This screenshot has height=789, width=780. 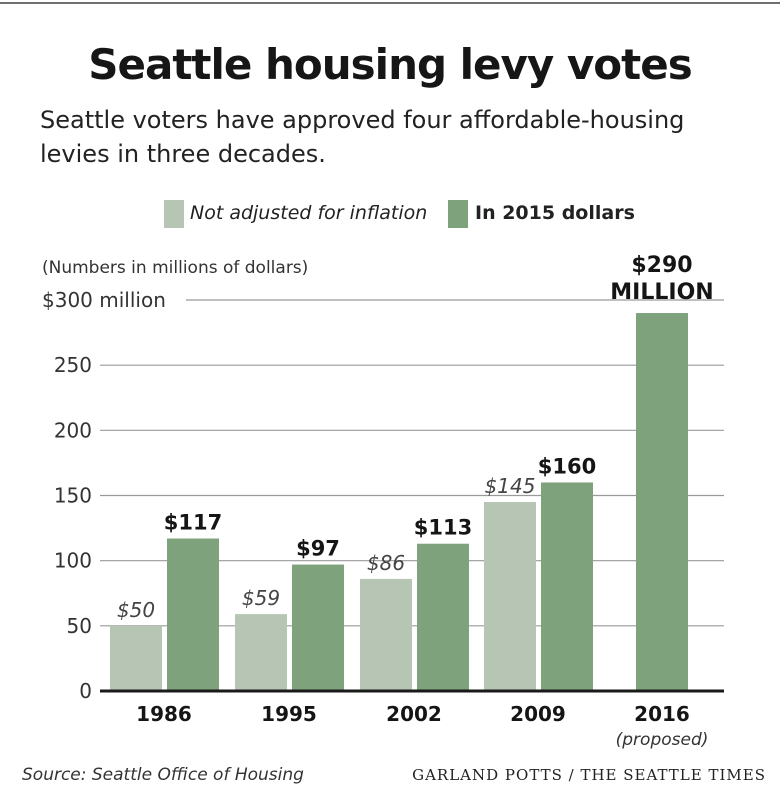 I want to click on top-rule, so click(x=390, y=3).